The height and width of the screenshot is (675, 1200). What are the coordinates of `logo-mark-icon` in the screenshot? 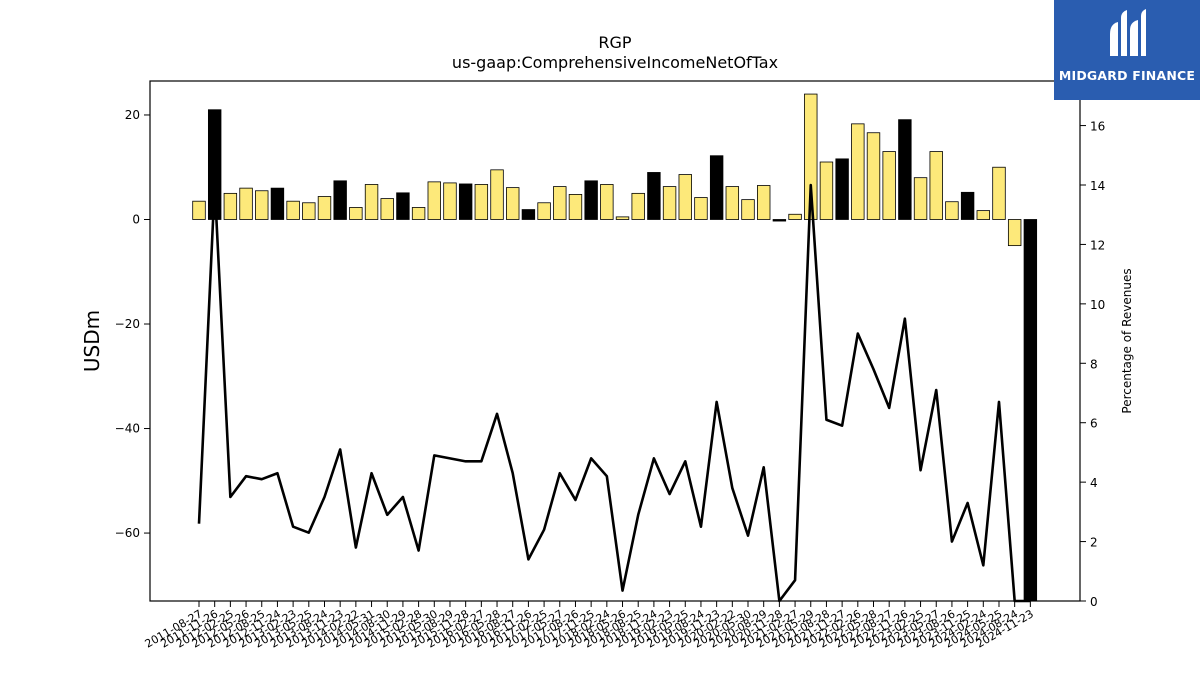 It's located at (1128, 32).